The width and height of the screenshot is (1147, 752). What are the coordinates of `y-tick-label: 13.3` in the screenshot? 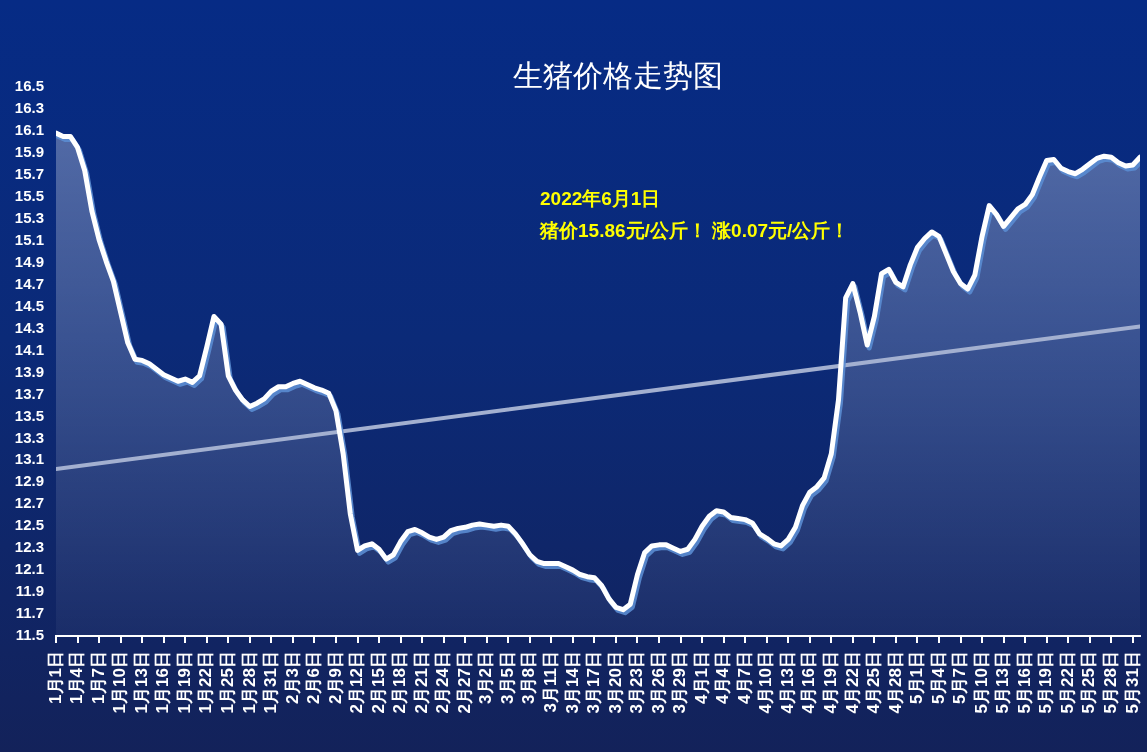 It's located at (29, 437).